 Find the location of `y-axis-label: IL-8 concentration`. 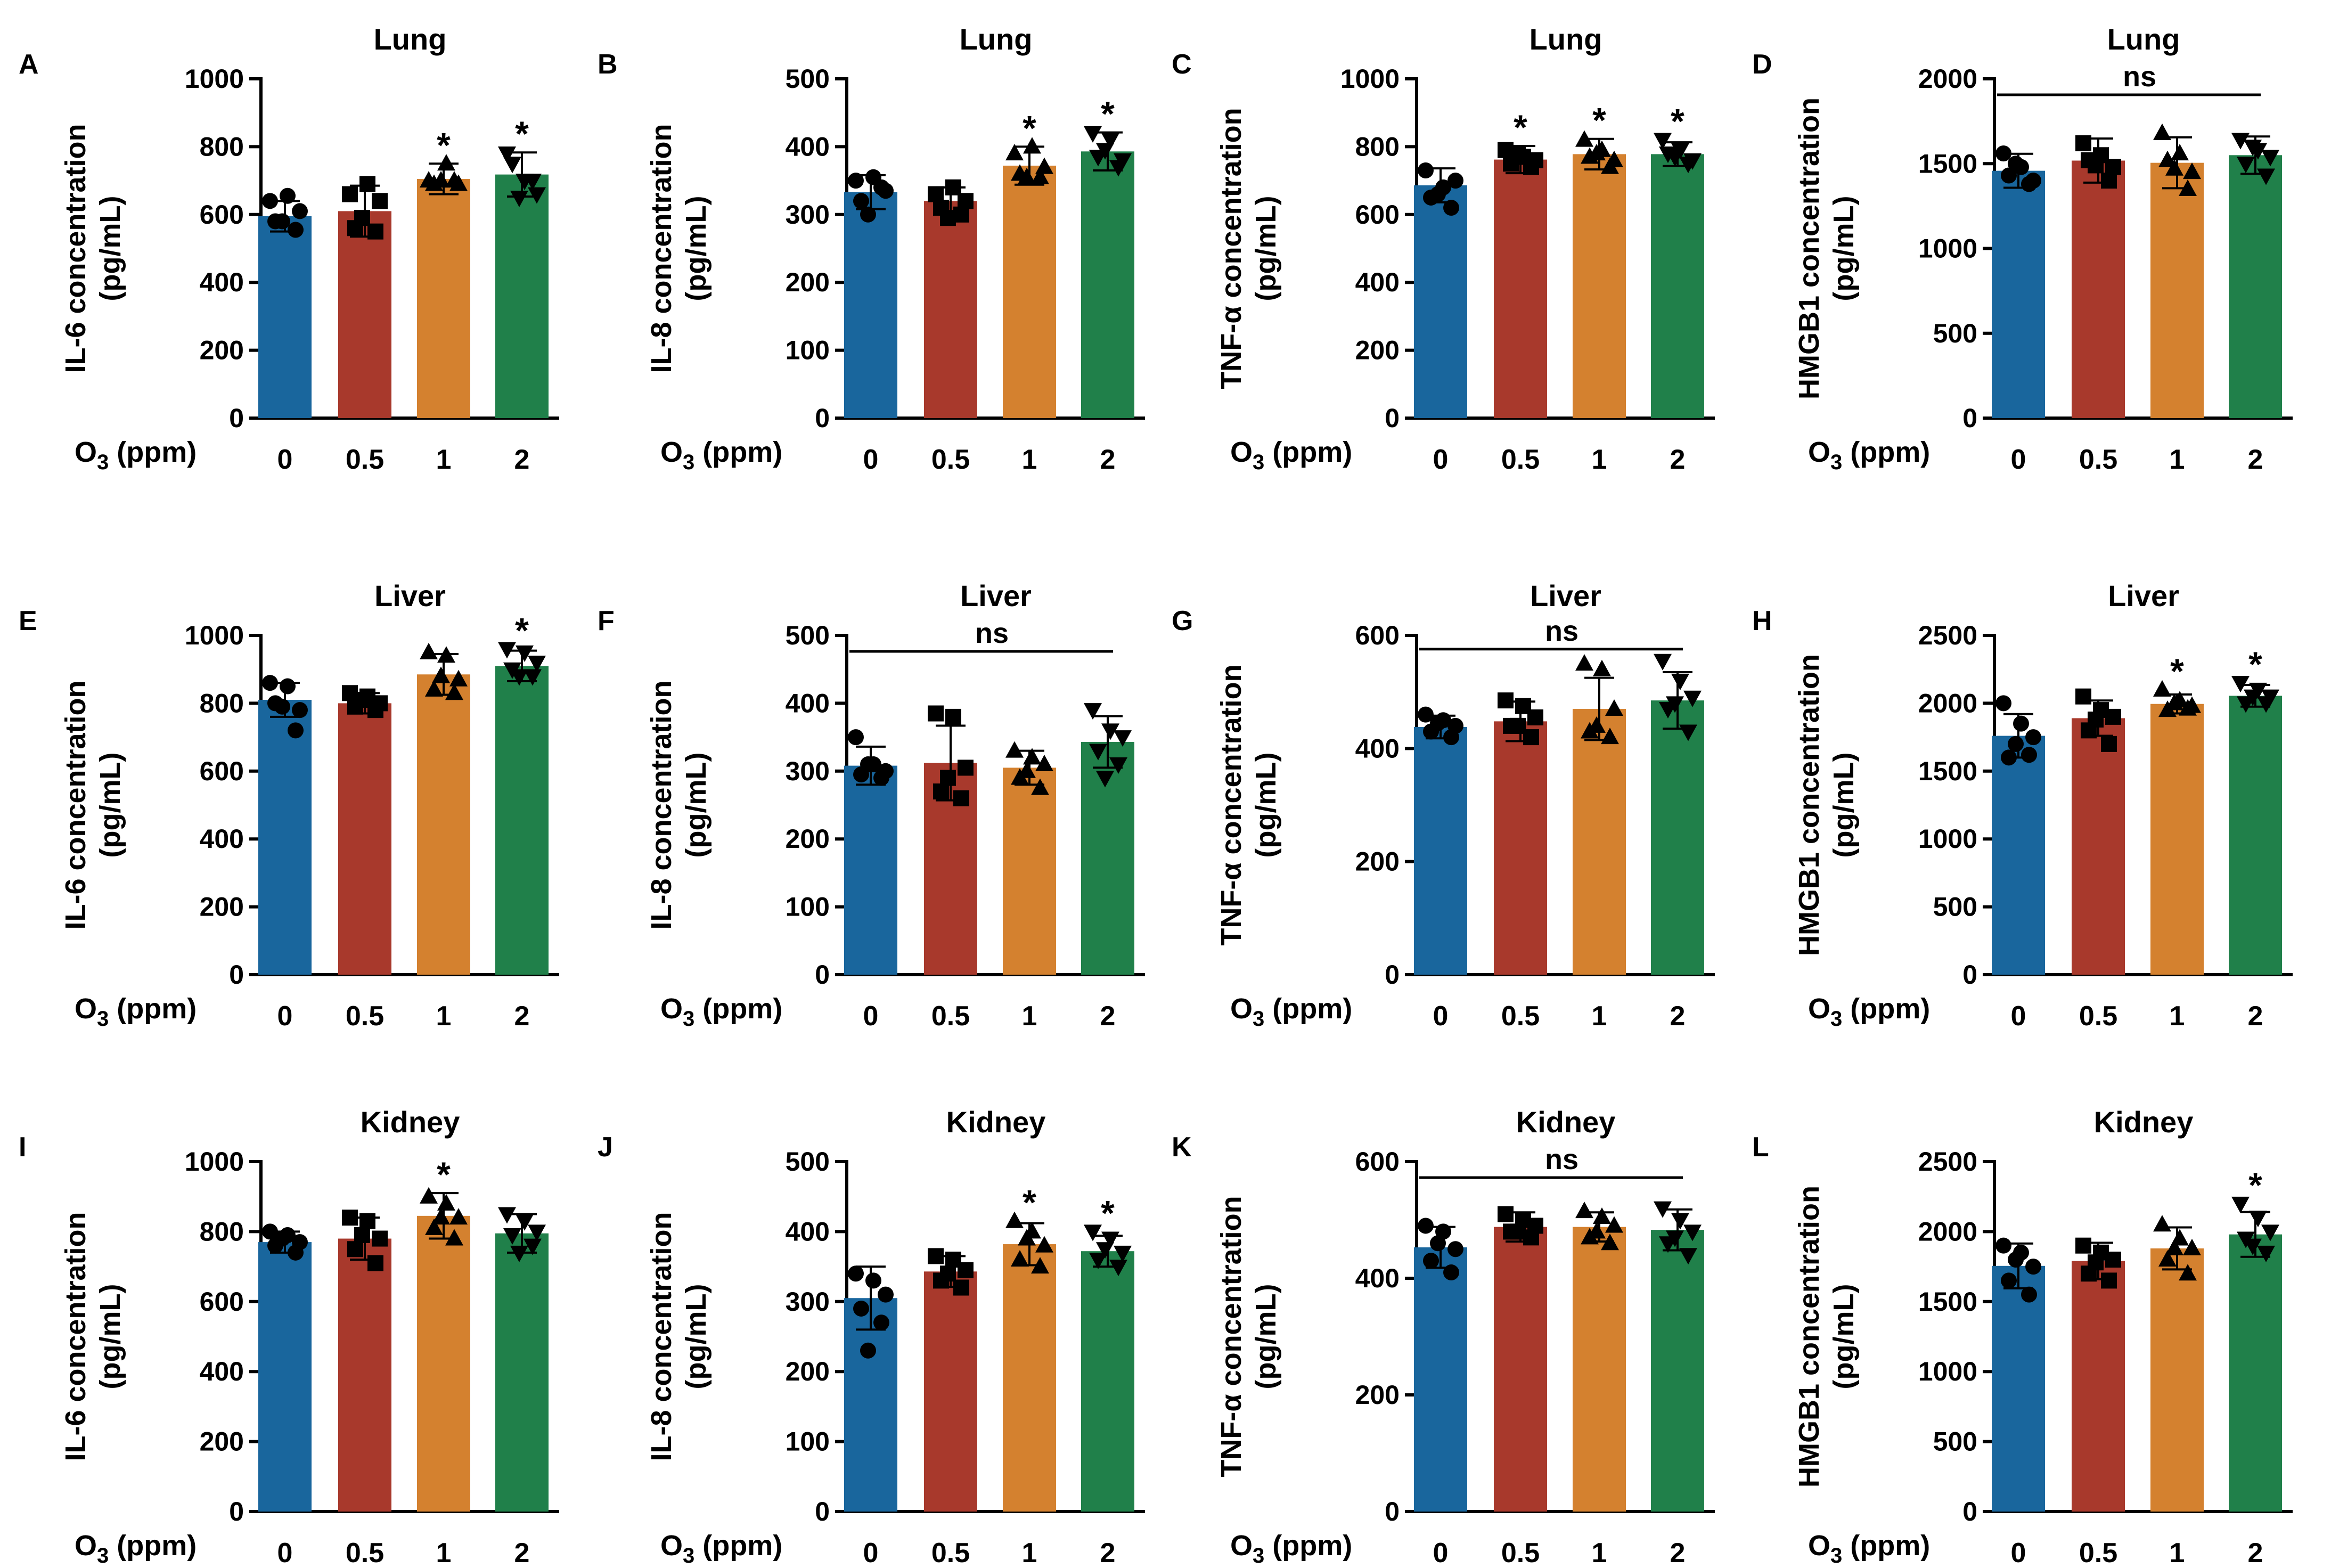

y-axis-label: IL-8 concentration is located at coordinates (661, 249).